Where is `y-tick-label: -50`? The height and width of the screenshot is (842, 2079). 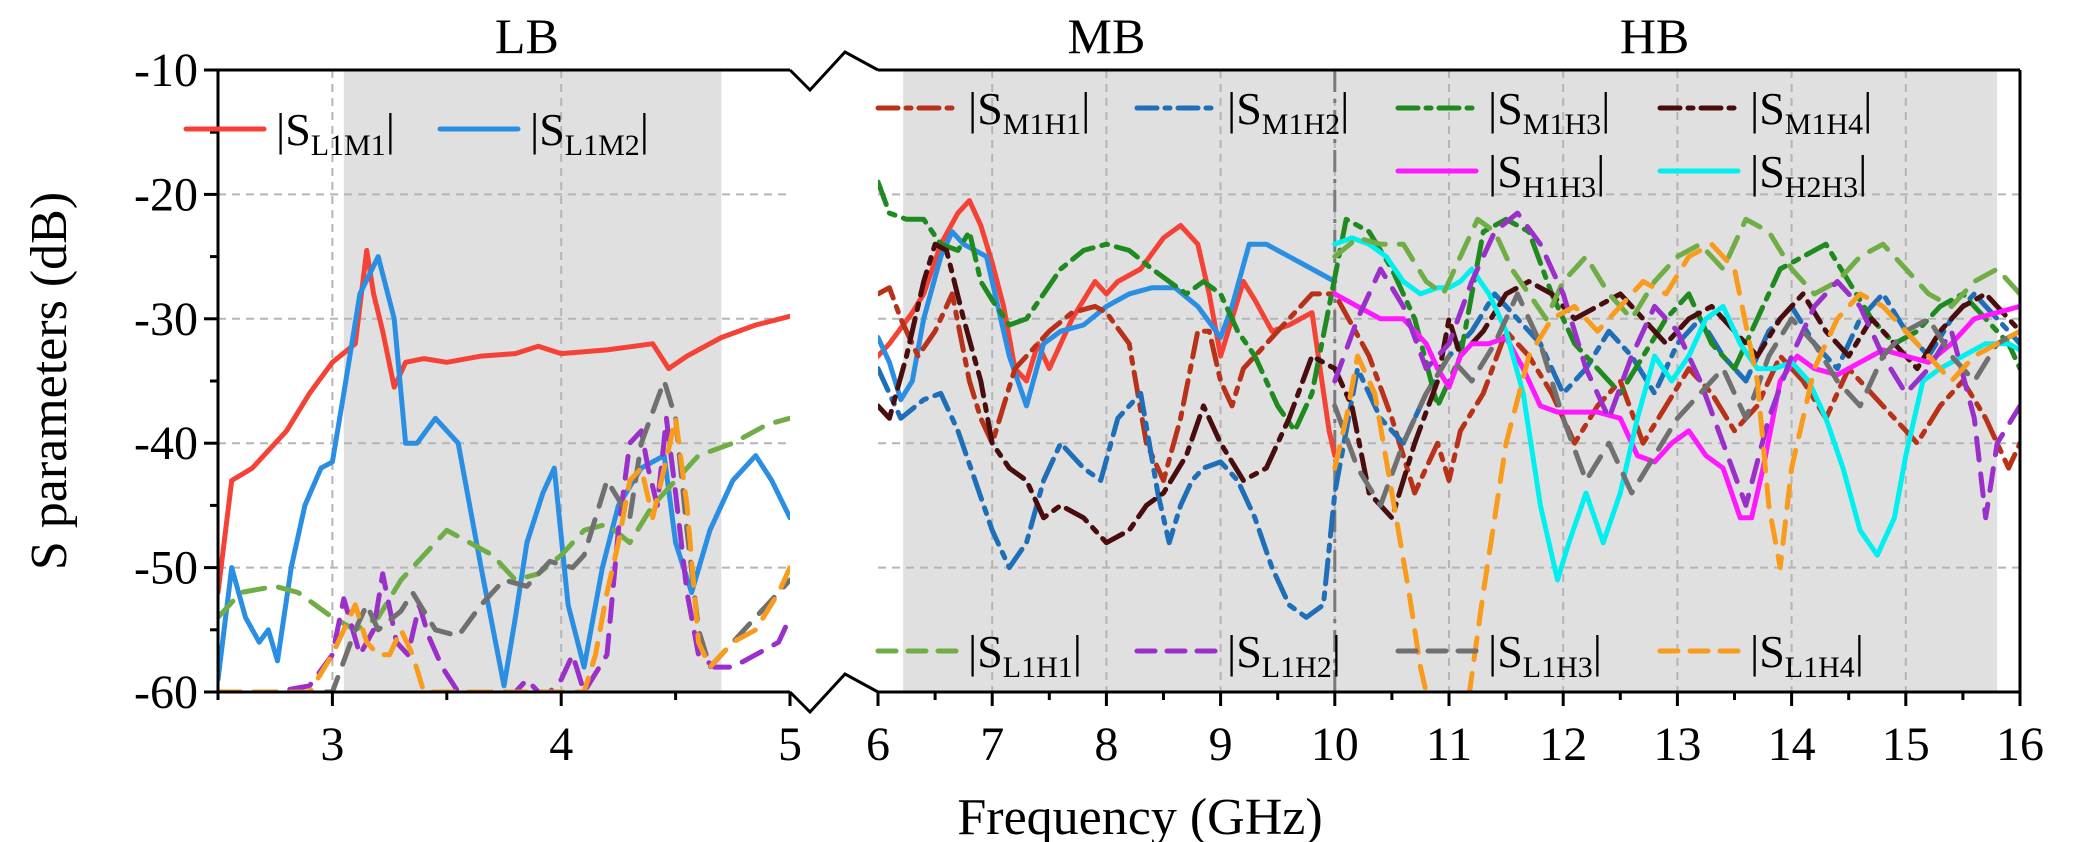
y-tick-label: -50 is located at coordinates (166, 568).